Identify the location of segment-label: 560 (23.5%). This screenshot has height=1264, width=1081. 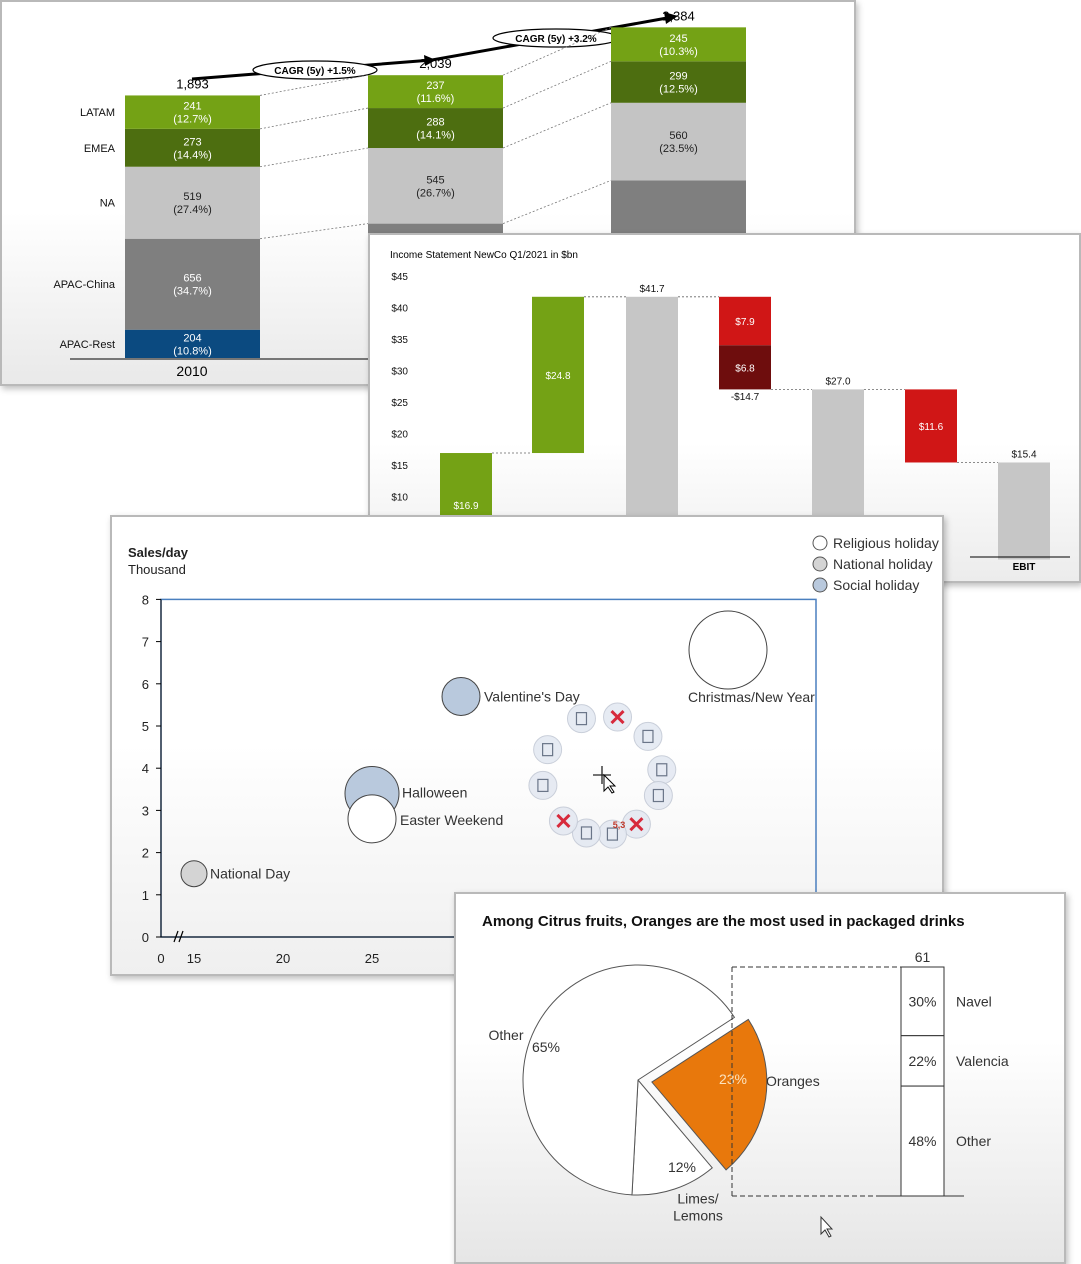
(678, 142).